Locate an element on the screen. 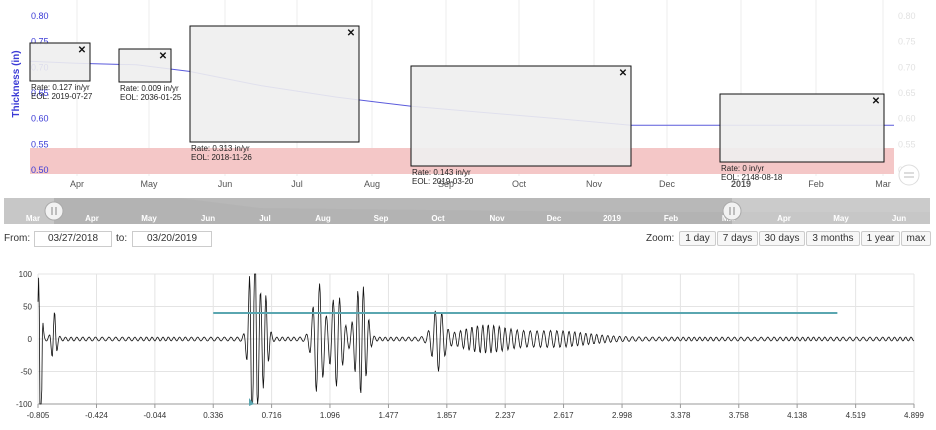 The width and height of the screenshot is (936, 430). right-tick-label: 0.75 is located at coordinates (907, 42).